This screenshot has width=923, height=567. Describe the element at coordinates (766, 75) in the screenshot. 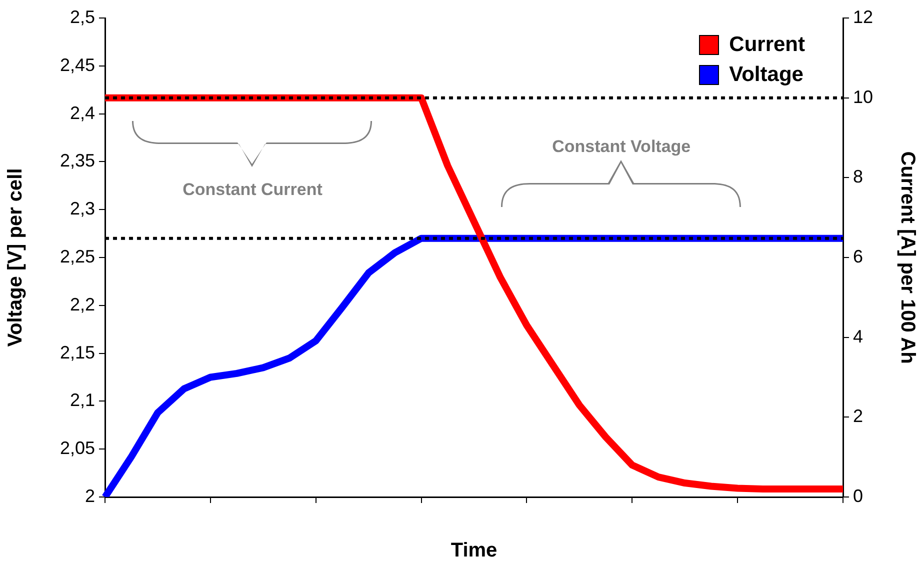

I see `legend-label: Voltage` at that location.